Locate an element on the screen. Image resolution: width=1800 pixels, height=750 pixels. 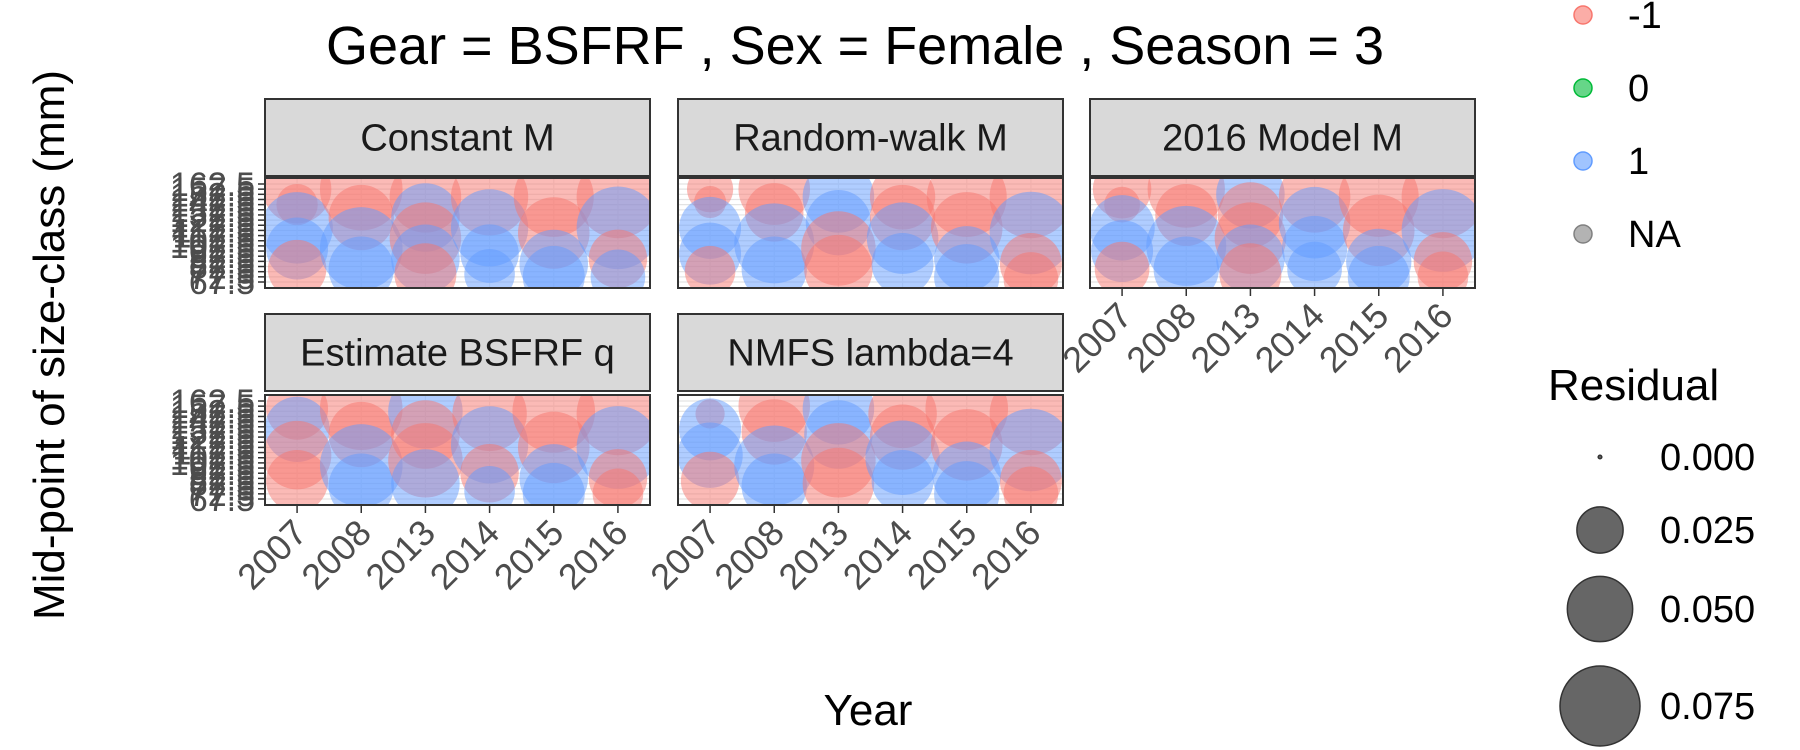
chart-title: Gear = BSFRF , Sex = Female , Season = 3 is located at coordinates (855, 46).